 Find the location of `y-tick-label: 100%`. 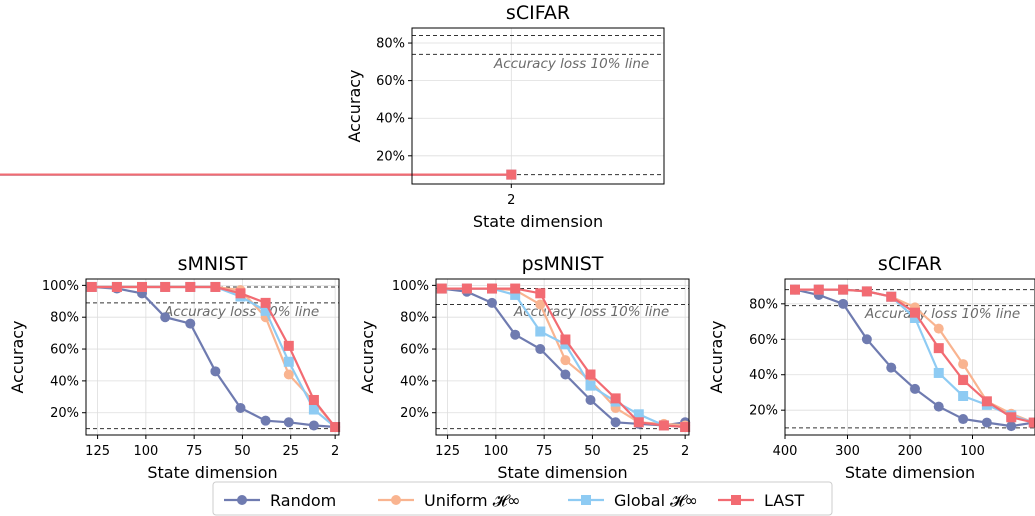

y-tick-label: 100% is located at coordinates (60, 286).